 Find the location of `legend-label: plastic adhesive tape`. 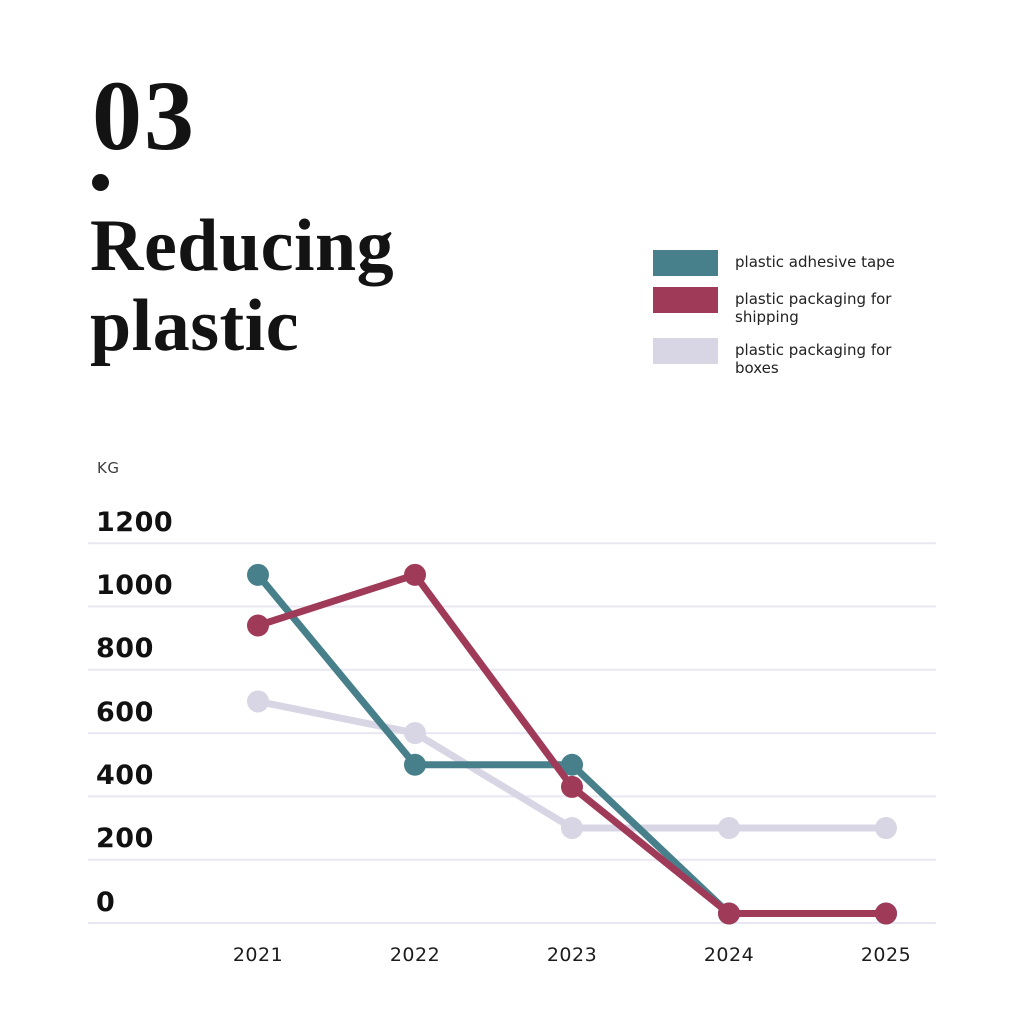

legend-label: plastic adhesive tape is located at coordinates (815, 262).